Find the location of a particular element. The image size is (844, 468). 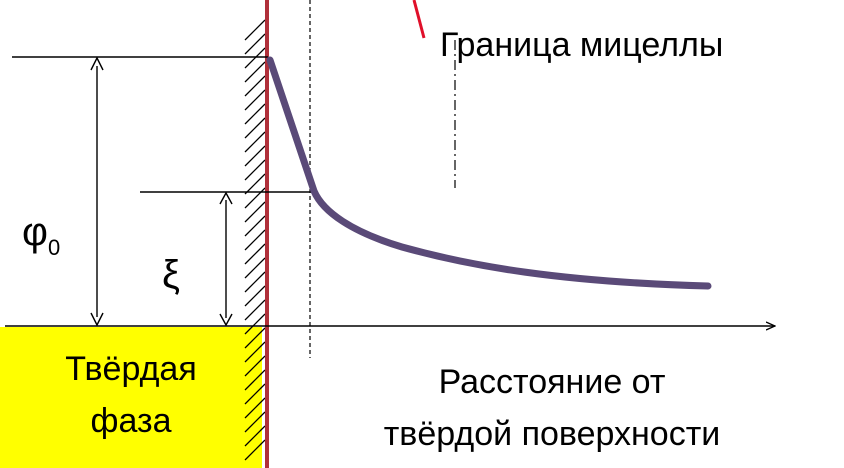

distance-label-line2: твёрдой поверхности is located at coordinates (552, 434).